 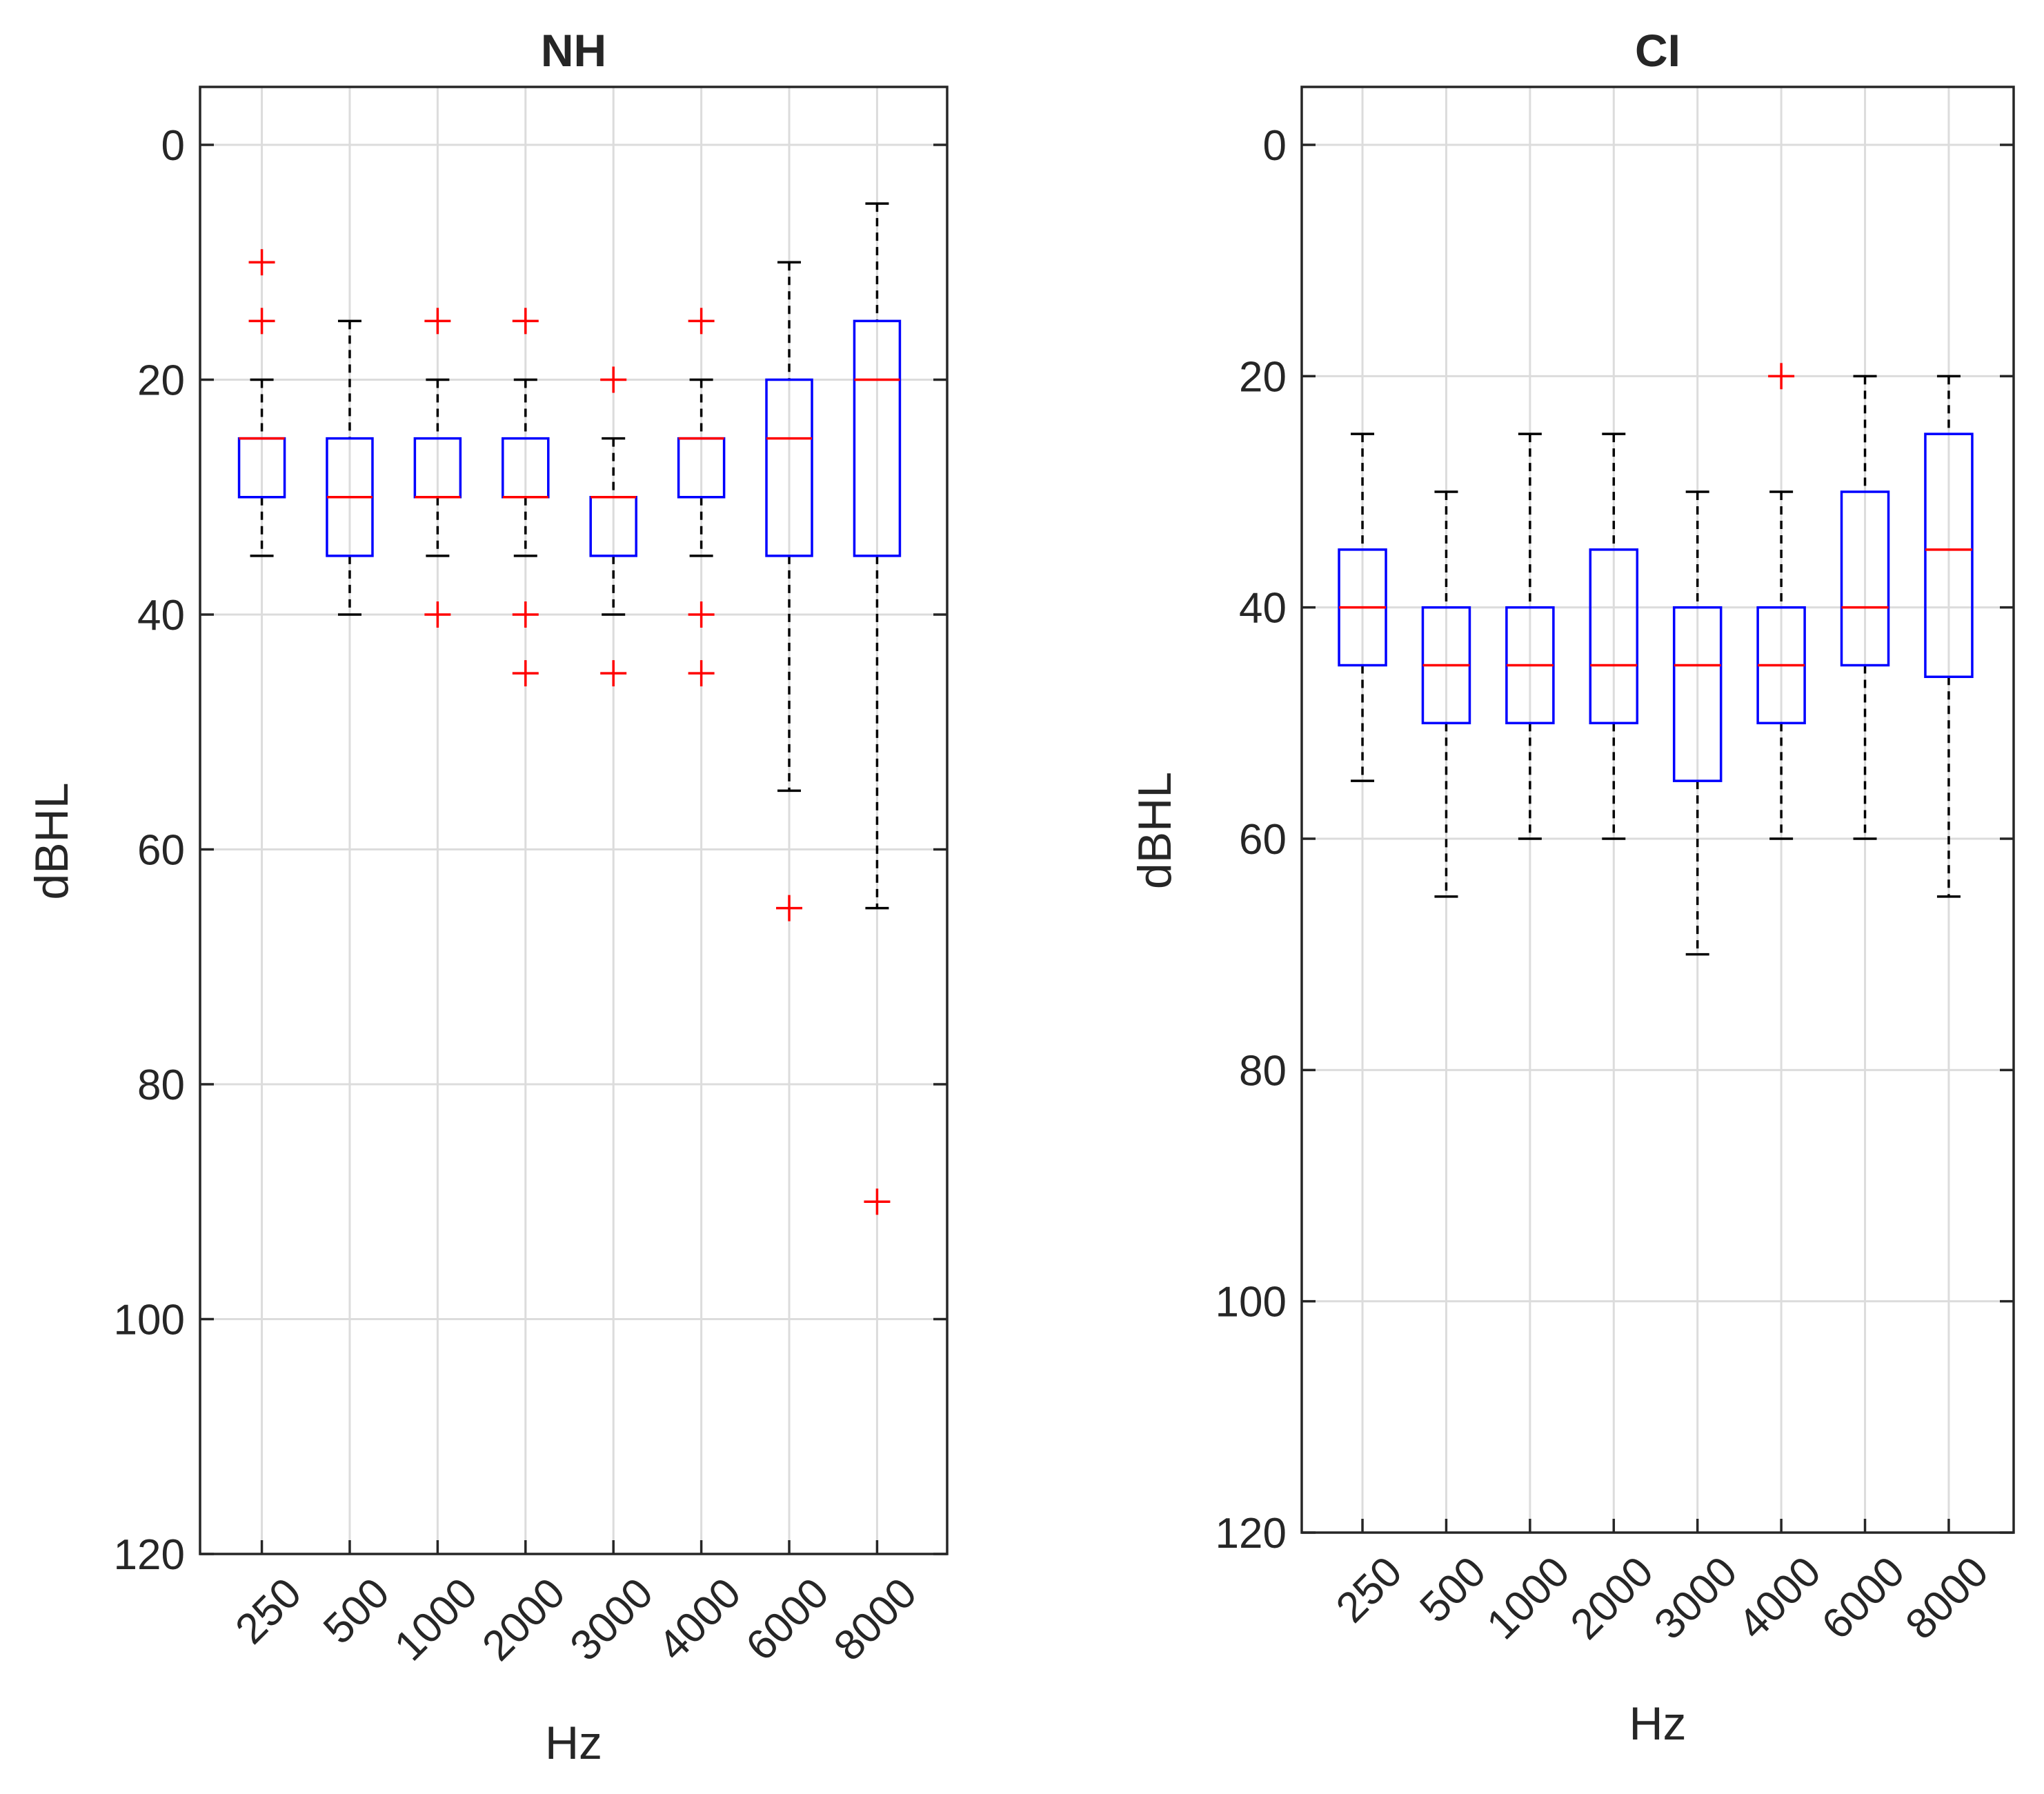 What do you see at coordinates (1658, 50) in the screenshot?
I see `chart-title: CI` at bounding box center [1658, 50].